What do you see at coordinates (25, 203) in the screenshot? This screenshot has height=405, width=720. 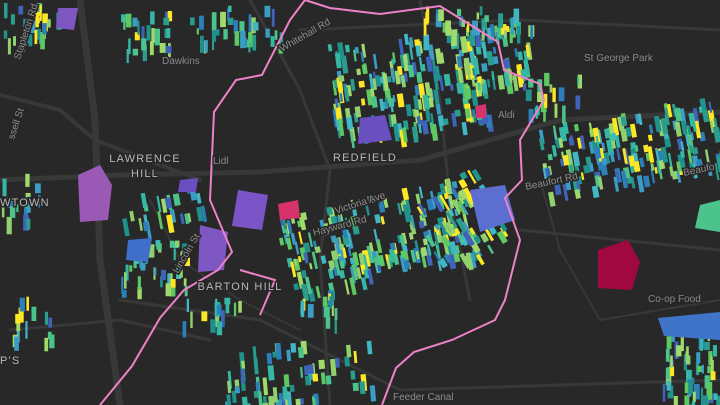 I see `district-label: WTOWN` at bounding box center [25, 203].